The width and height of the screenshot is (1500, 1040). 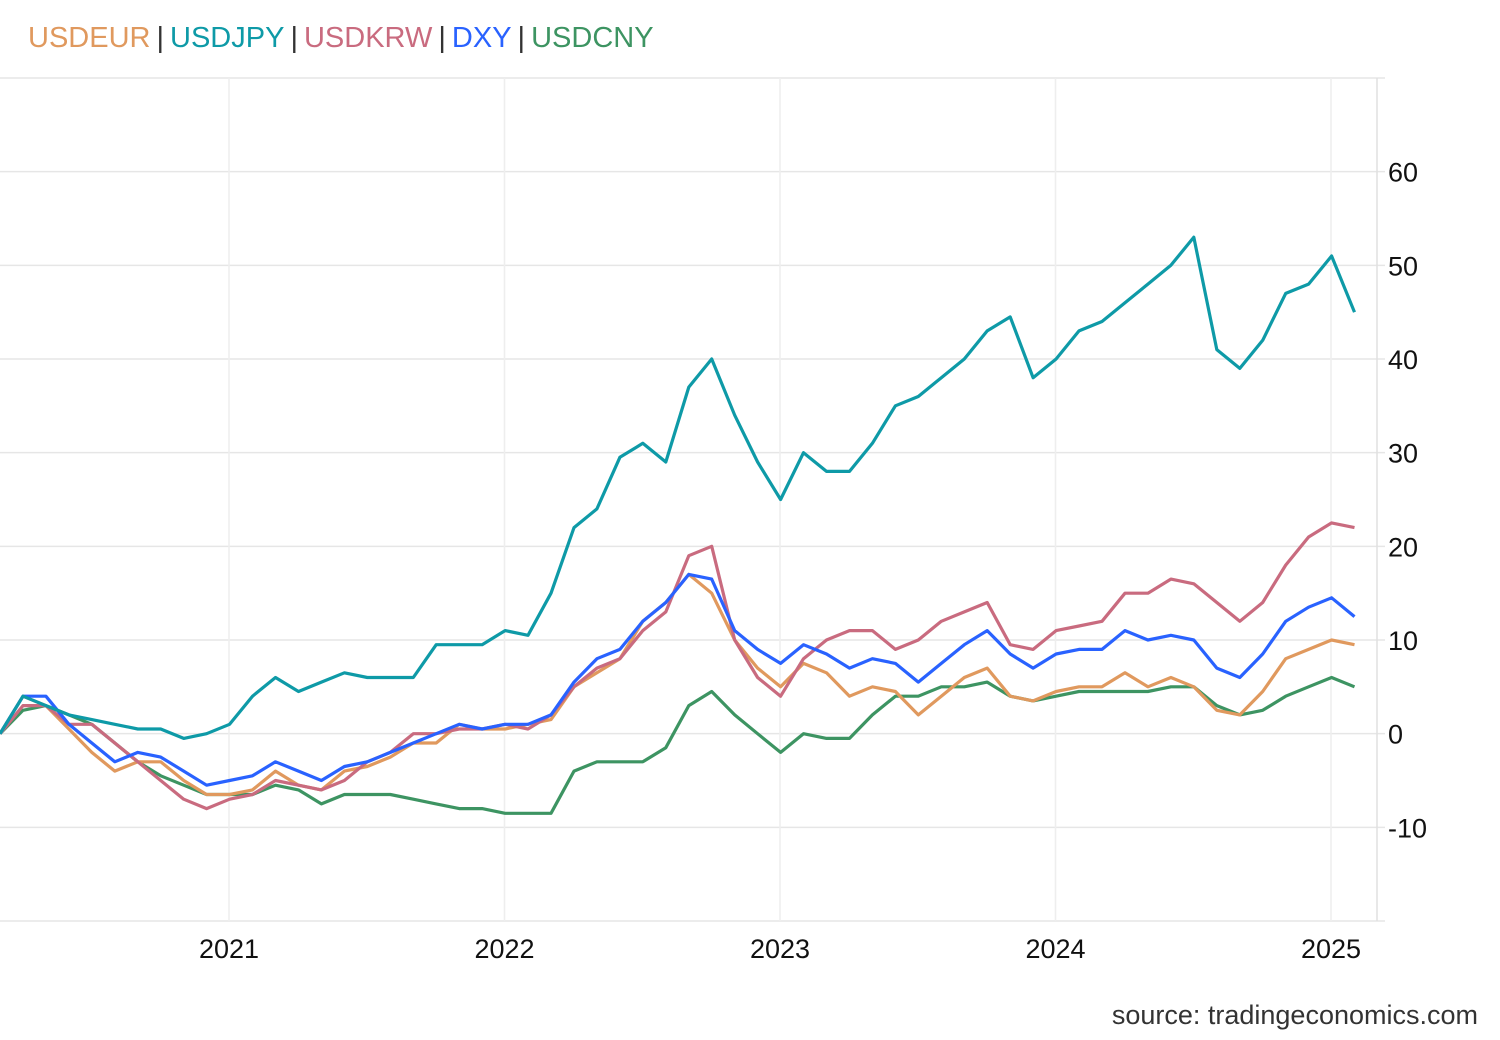 What do you see at coordinates (1403, 266) in the screenshot?
I see `y-tick-label: 50` at bounding box center [1403, 266].